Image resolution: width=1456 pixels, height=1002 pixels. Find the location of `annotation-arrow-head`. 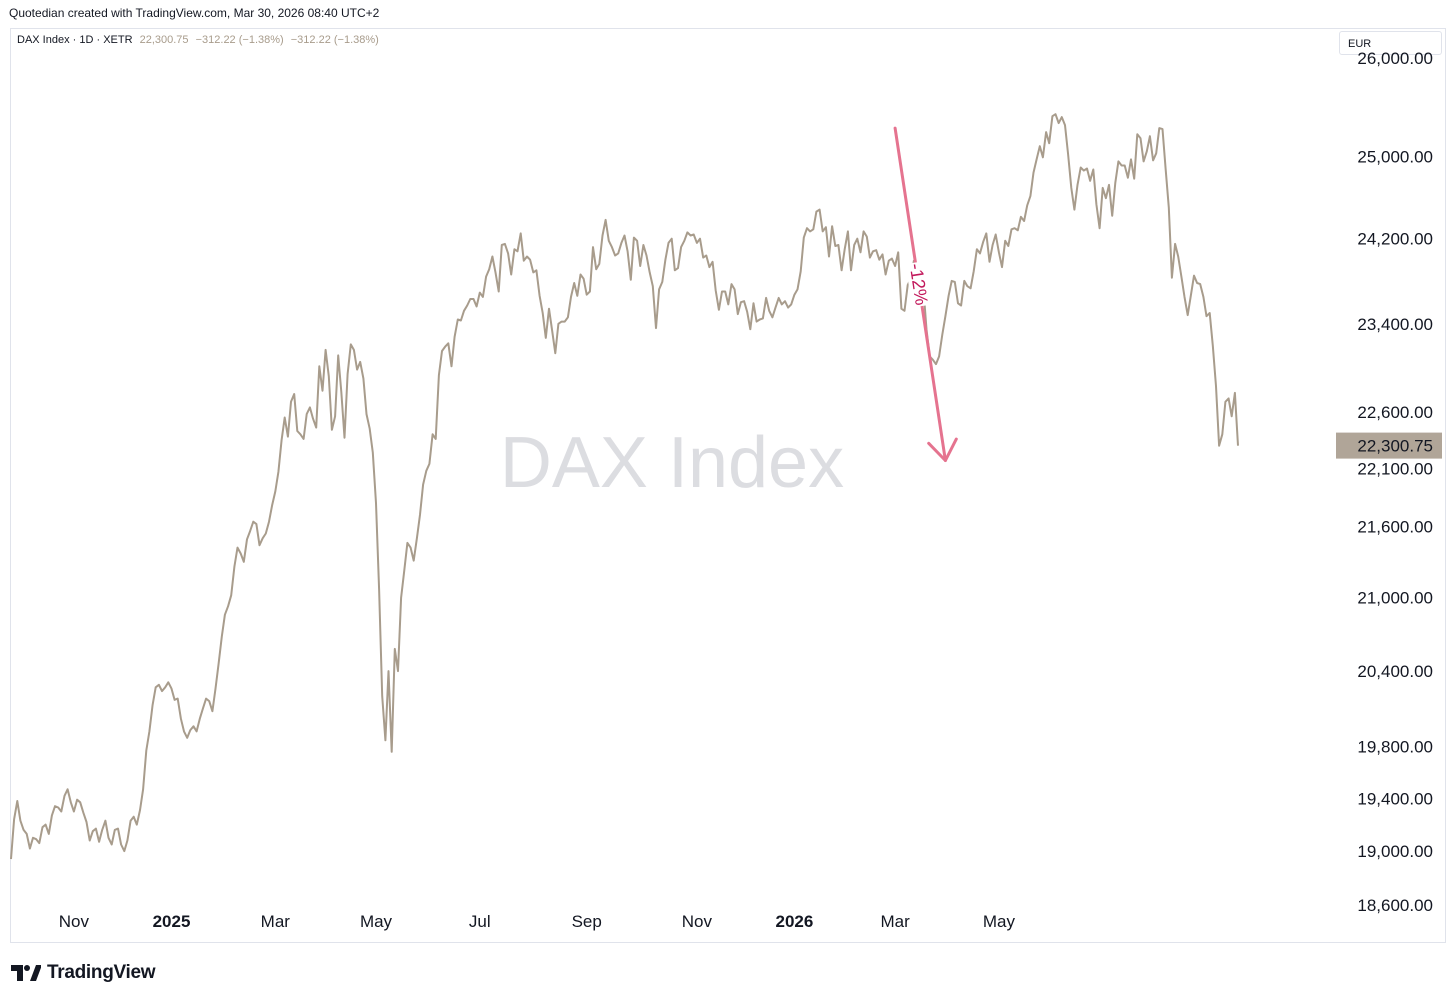

annotation-arrow-head is located at coordinates (942, 449).